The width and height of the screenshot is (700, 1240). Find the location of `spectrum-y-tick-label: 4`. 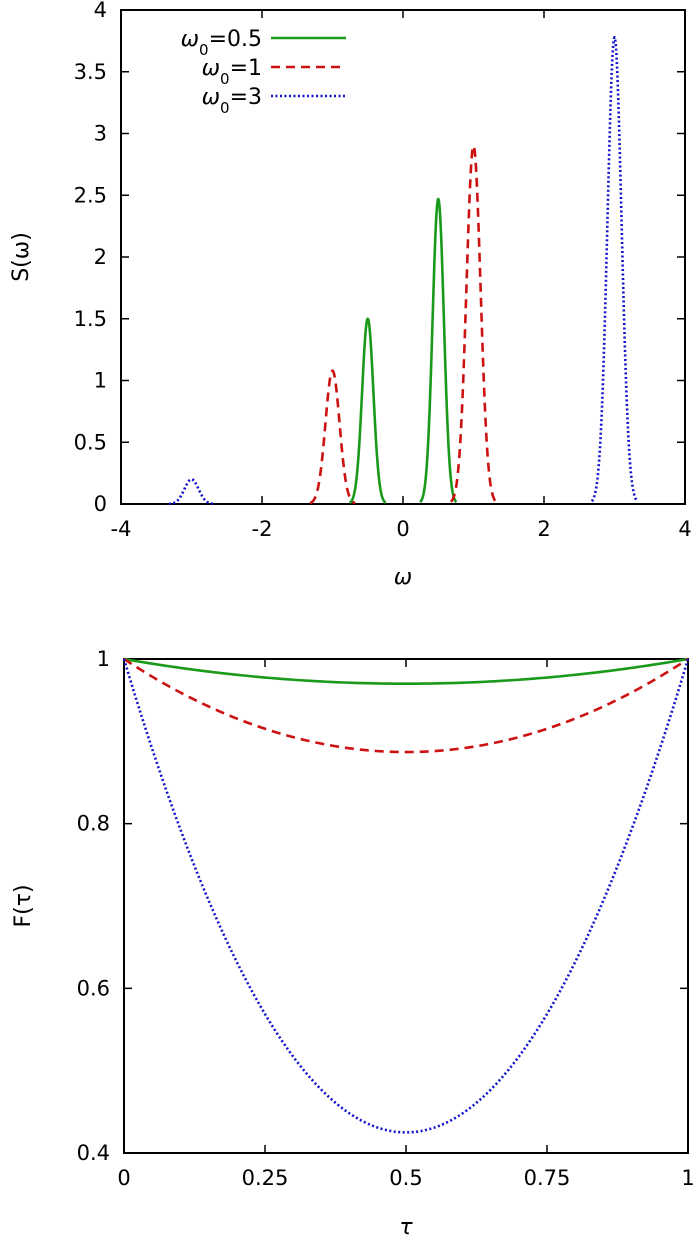

spectrum-y-tick-label: 4 is located at coordinates (100, 11).